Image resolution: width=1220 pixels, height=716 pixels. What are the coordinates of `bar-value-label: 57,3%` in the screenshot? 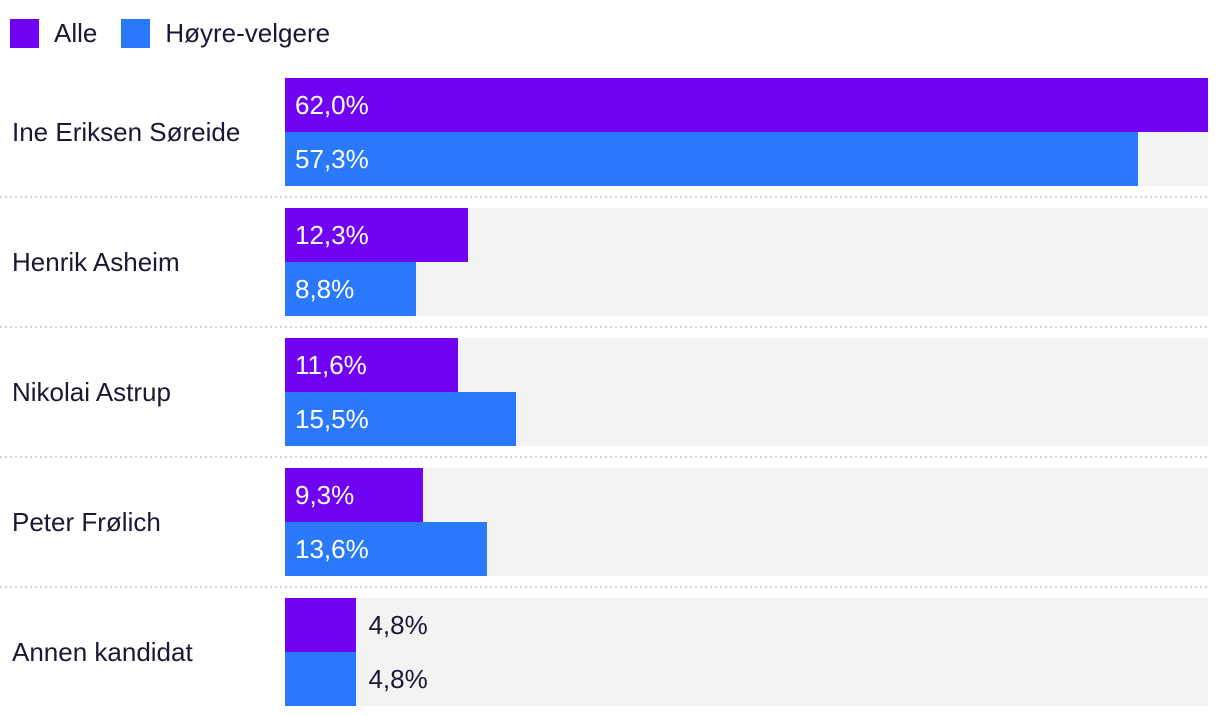 It's located at (332, 158).